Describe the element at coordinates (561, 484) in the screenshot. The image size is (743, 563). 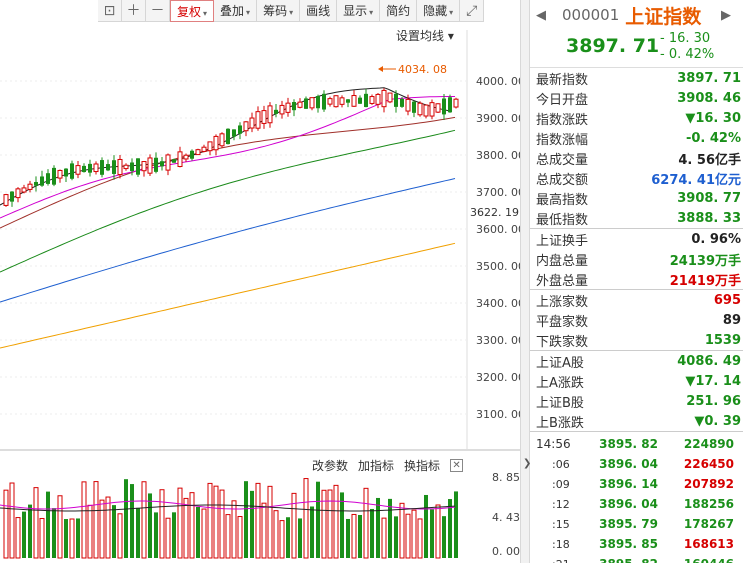
I see `tick-time: :09` at that location.